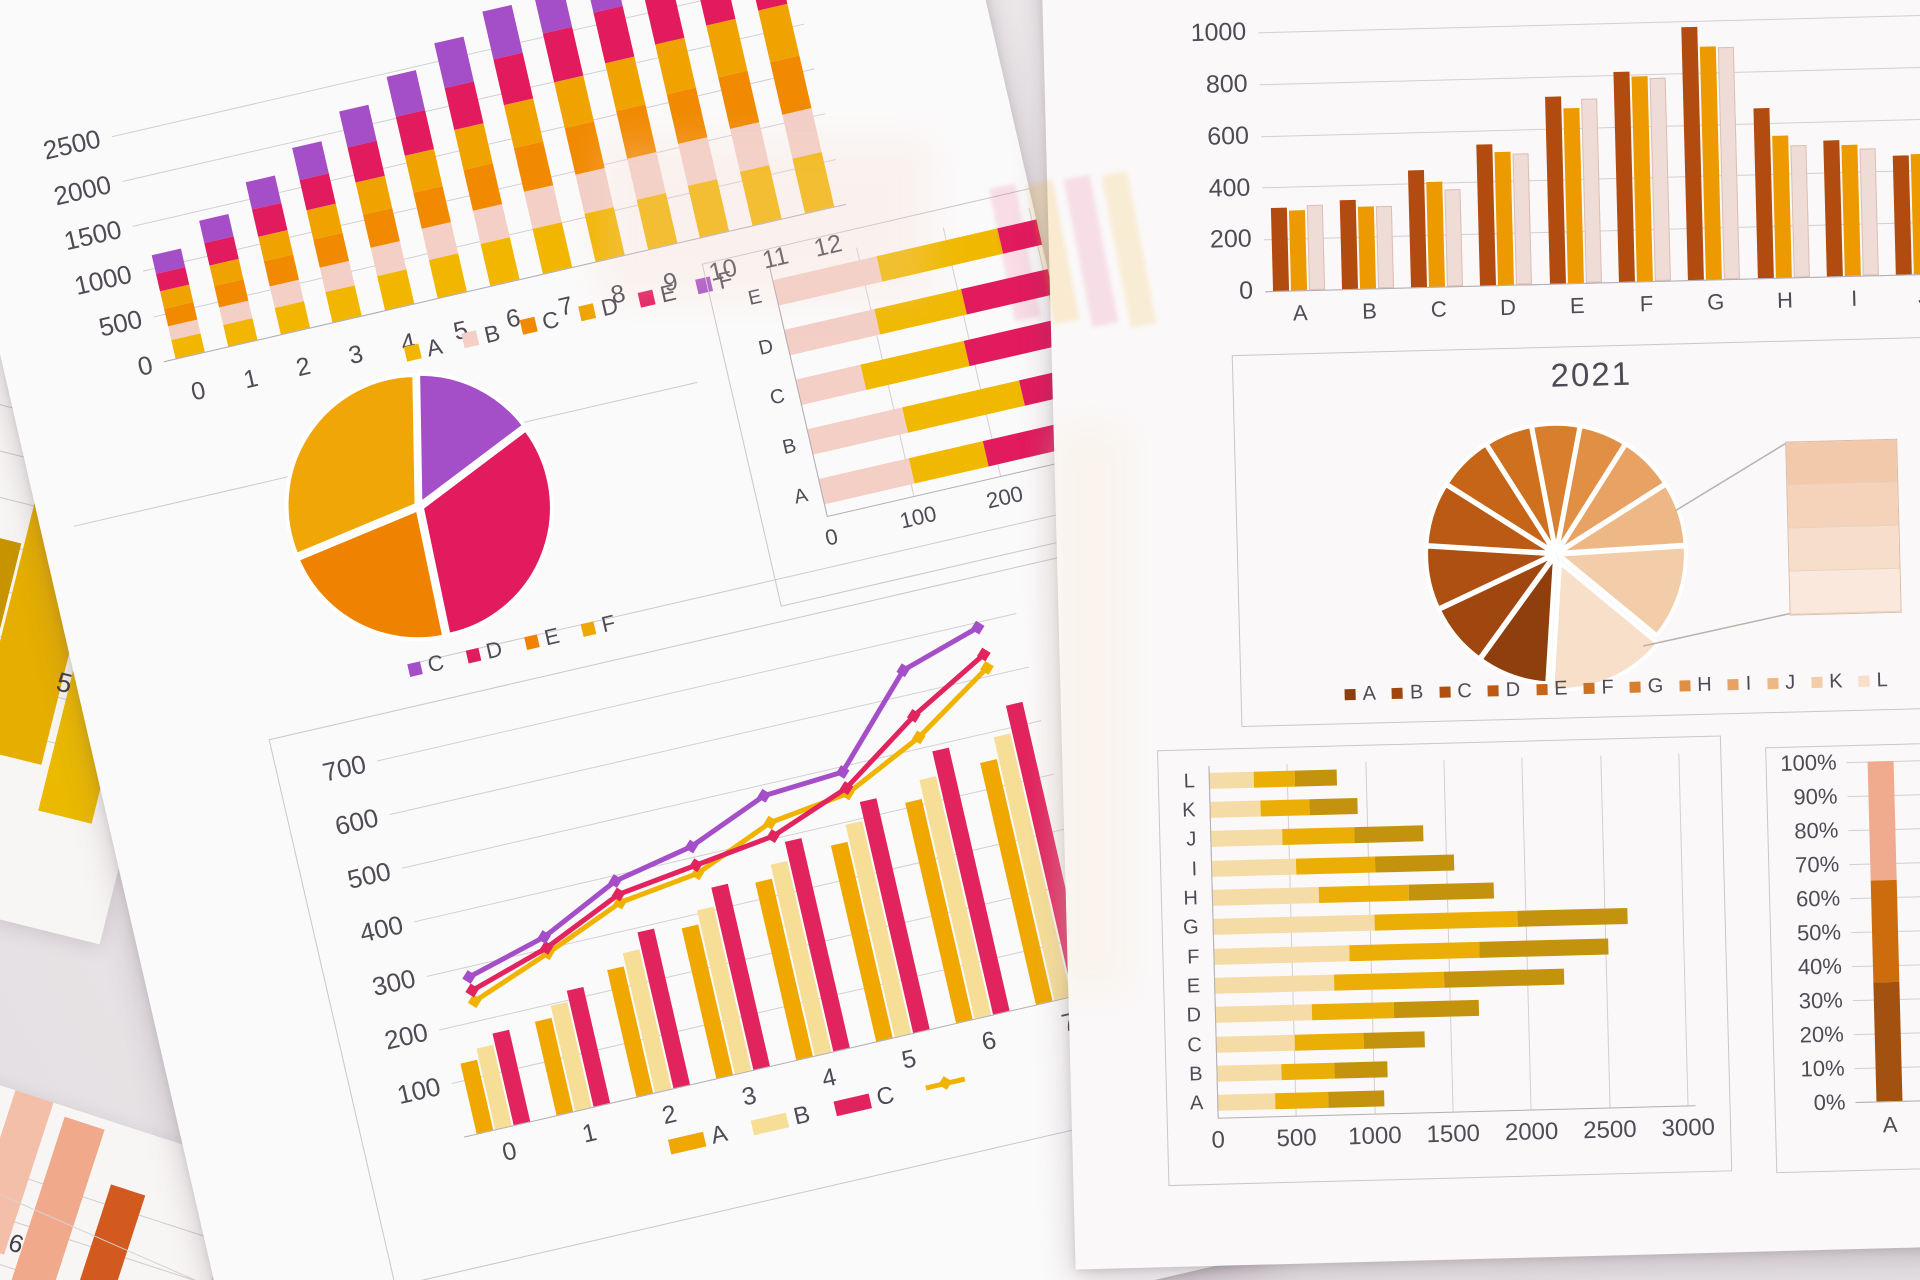 Image resolution: width=1920 pixels, height=1280 pixels. Describe the element at coordinates (1374, 1136) in the screenshot. I see `x-tick-label: 1000` at that location.